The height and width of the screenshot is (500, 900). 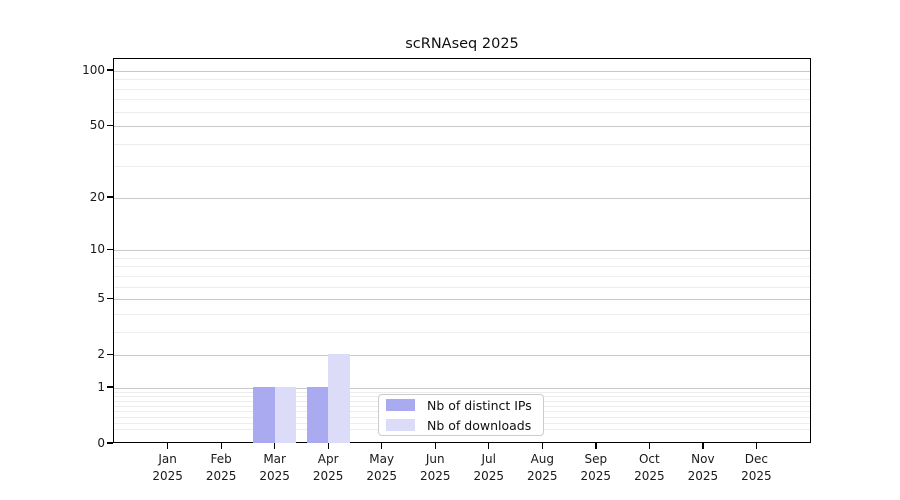 I want to click on bar-distinct-ips-apr, so click(x=317, y=414).